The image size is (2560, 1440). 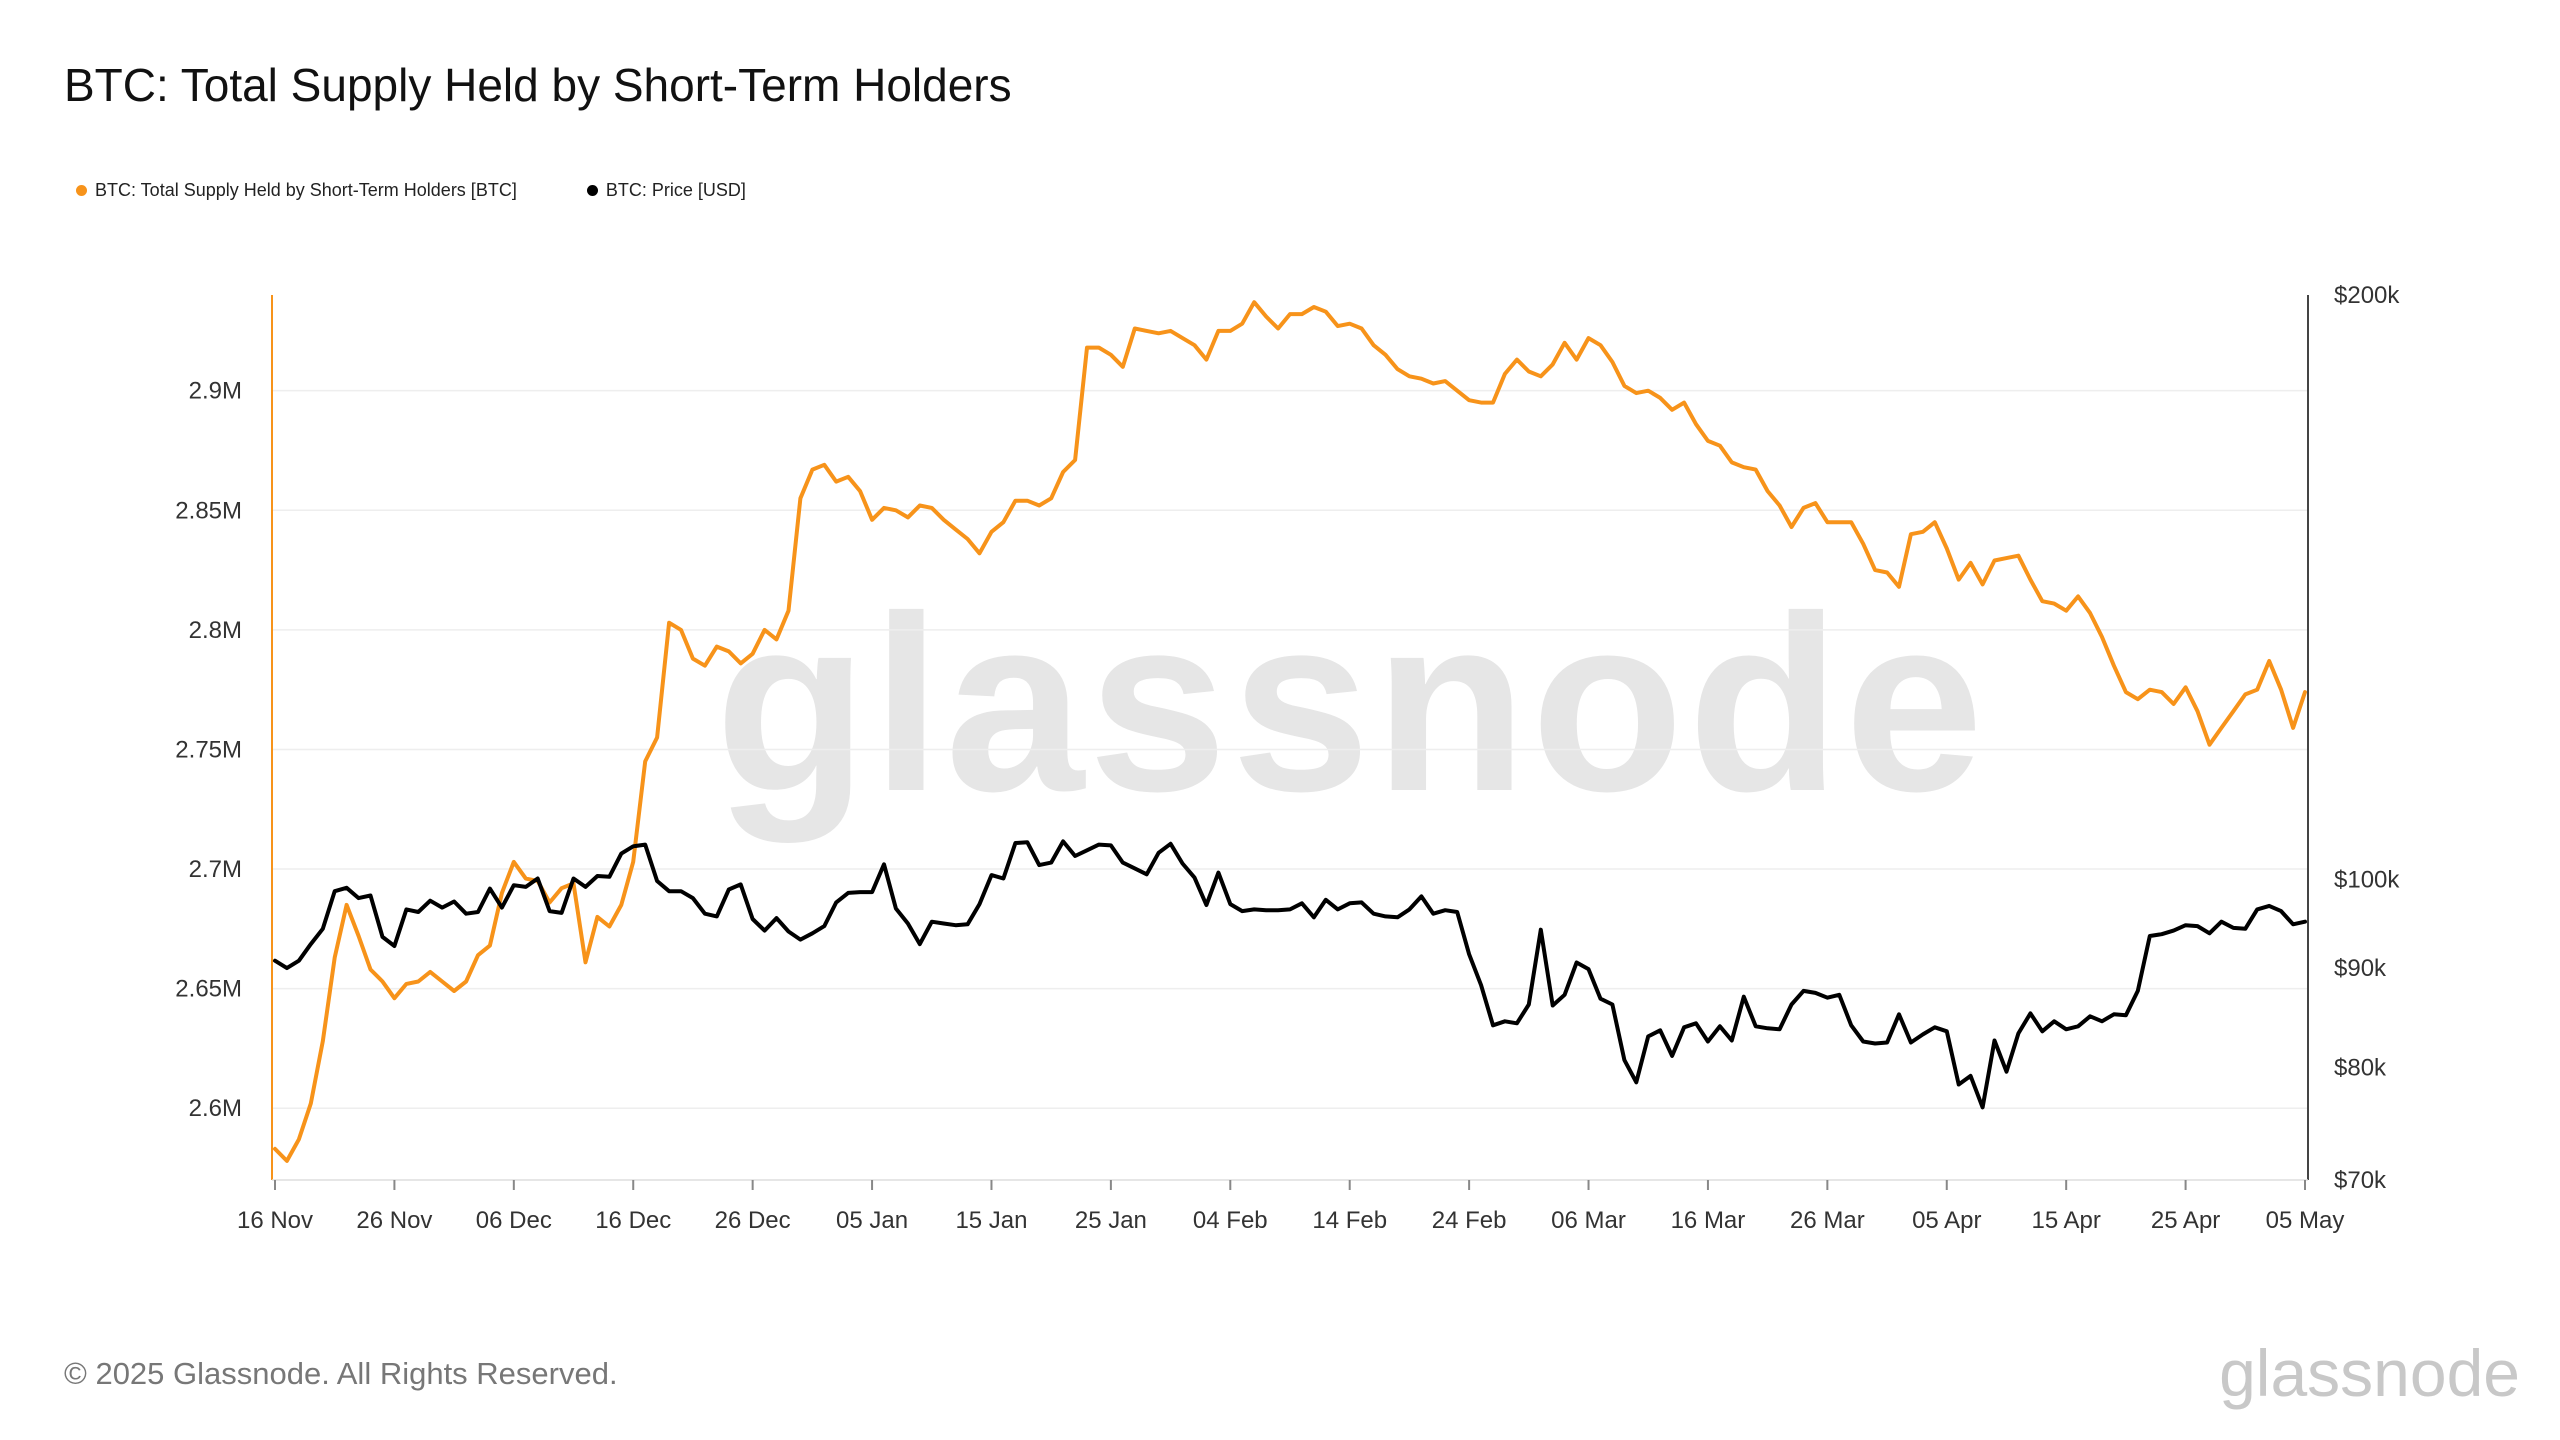 What do you see at coordinates (2360, 1067) in the screenshot?
I see `y-right-tick-label: $80k` at bounding box center [2360, 1067].